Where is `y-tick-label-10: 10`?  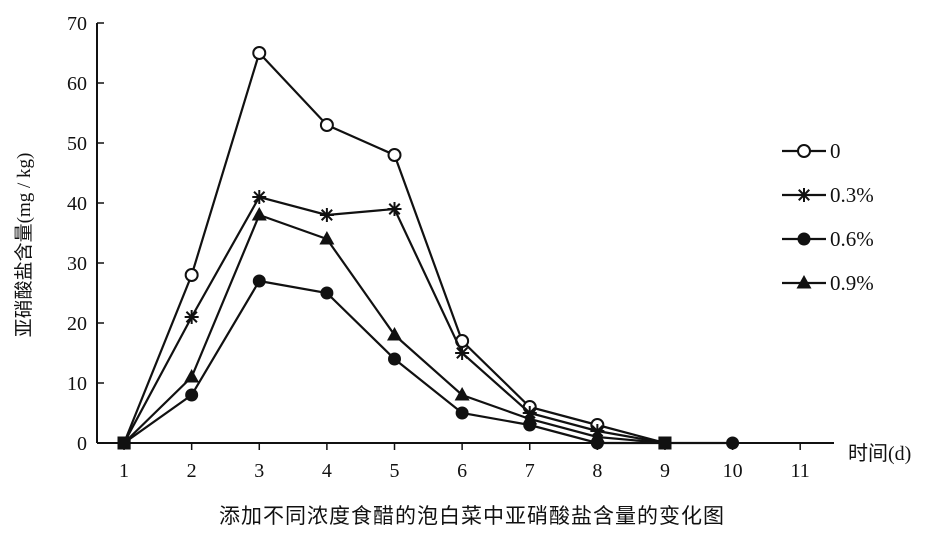
y-tick-label-10: 10 is located at coordinates (77, 384).